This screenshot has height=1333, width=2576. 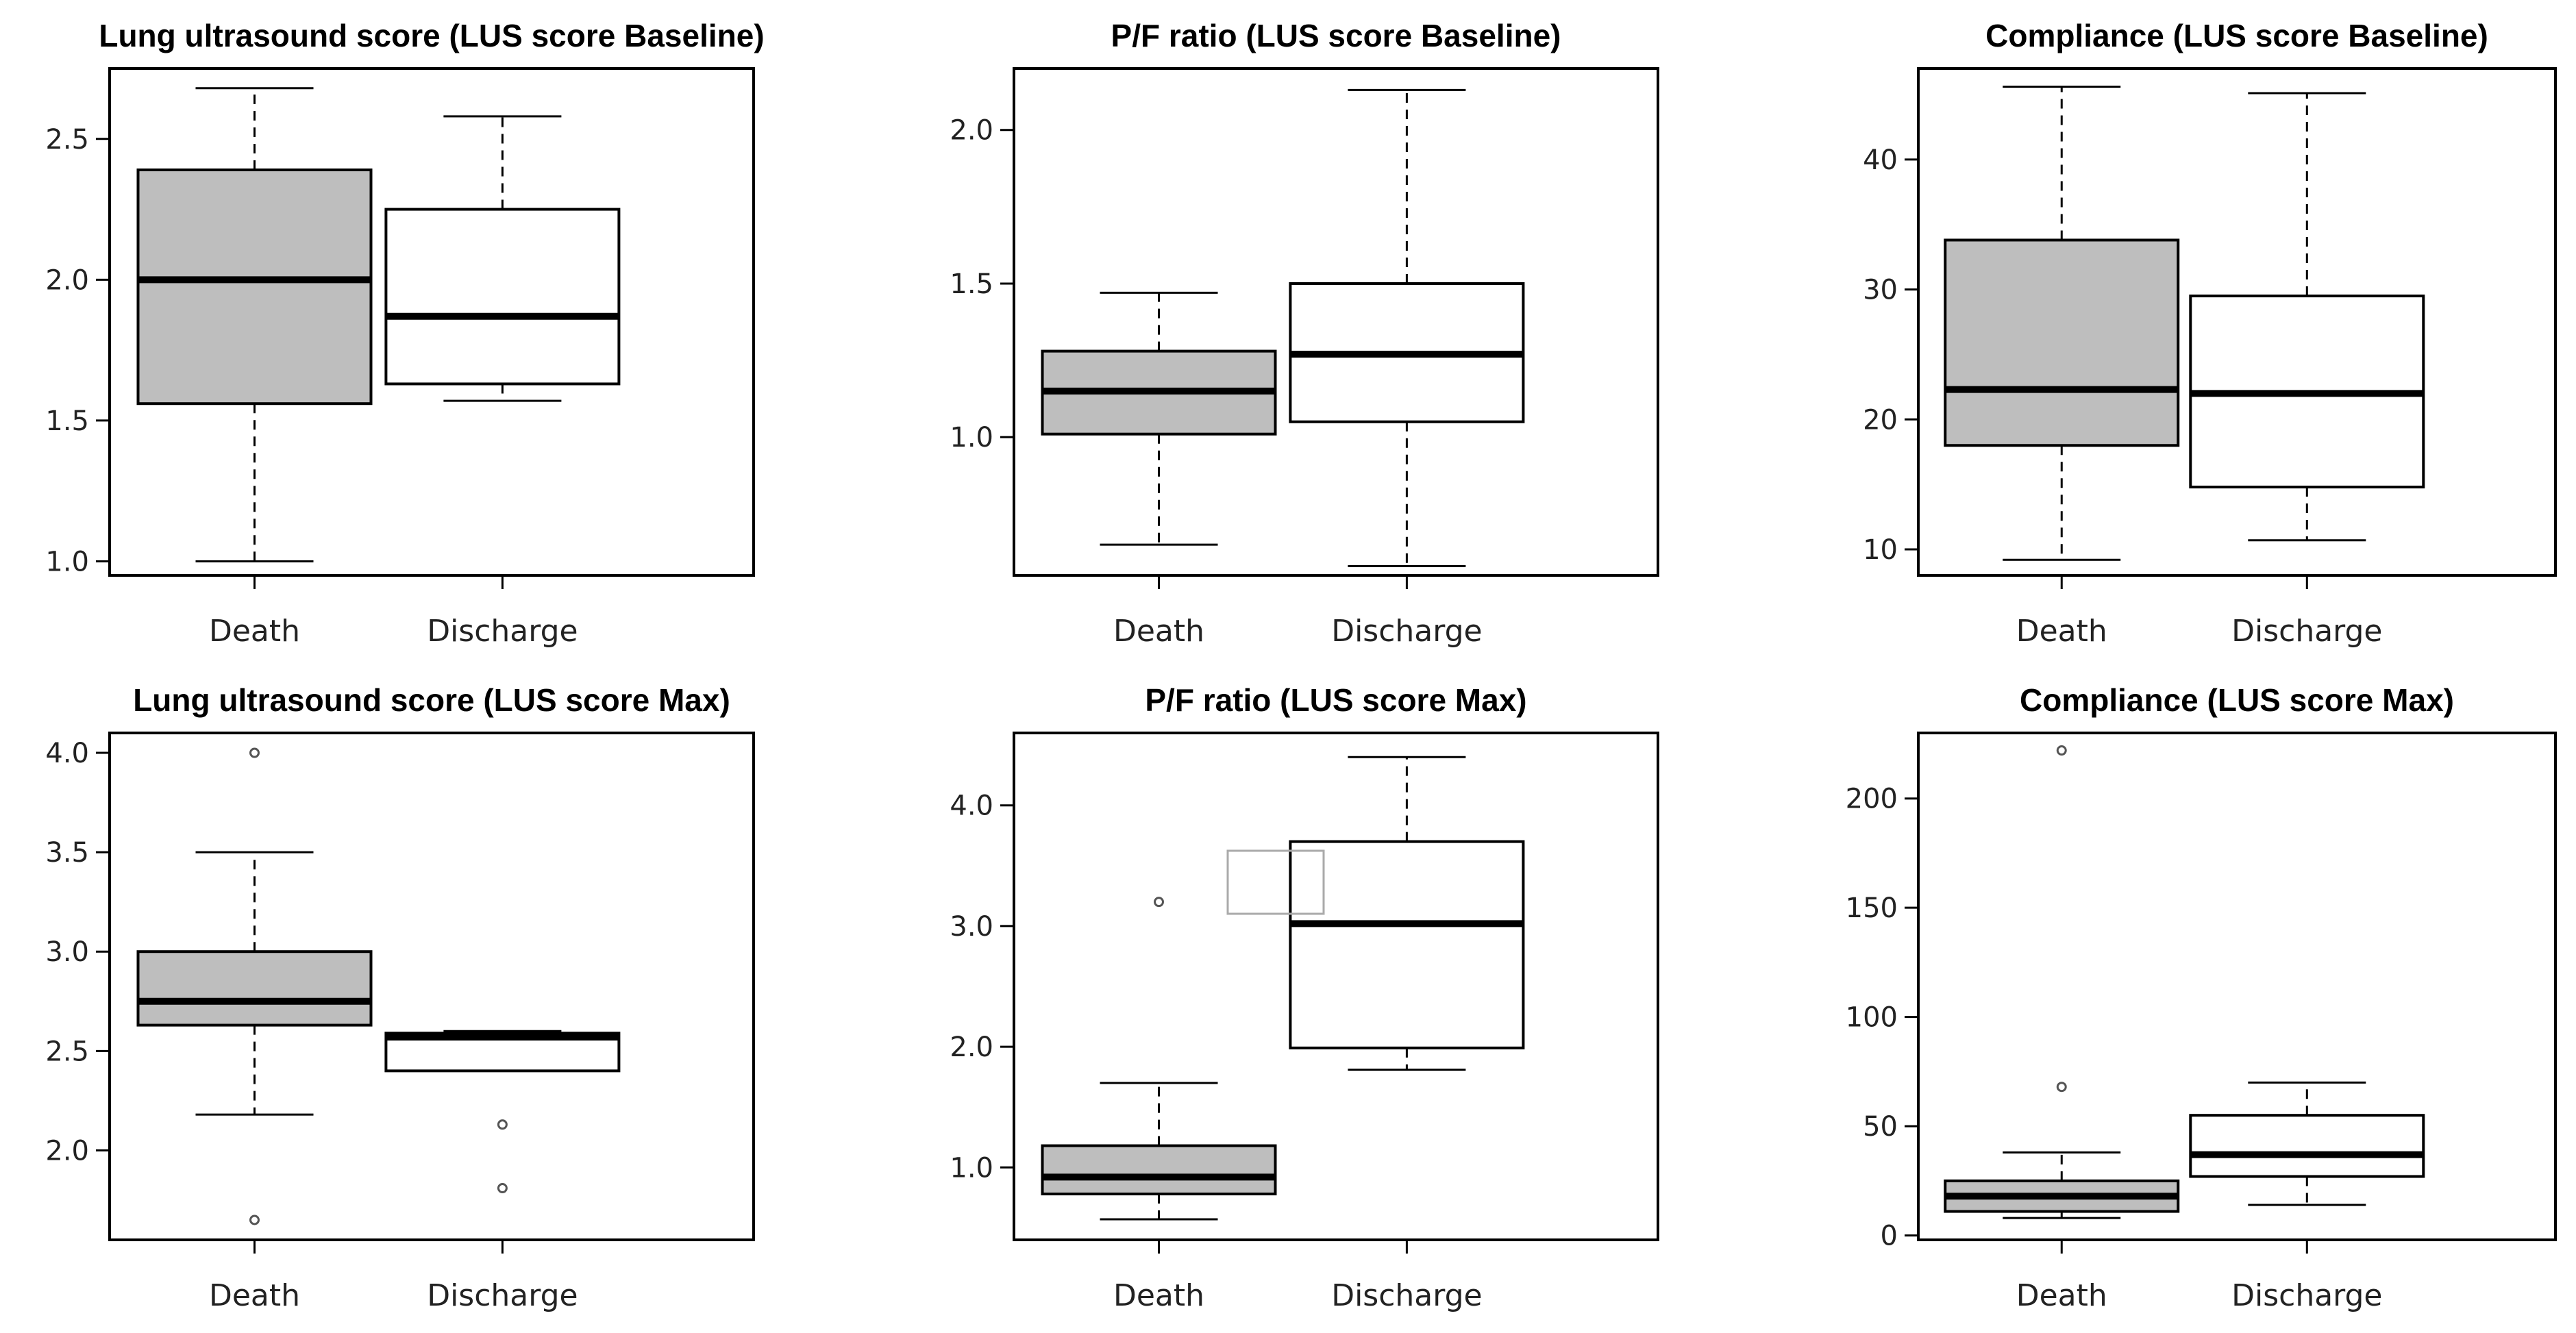 What do you see at coordinates (1335, 700) in the screenshot?
I see `panel-title: P/F ratio (LUS score Max)` at bounding box center [1335, 700].